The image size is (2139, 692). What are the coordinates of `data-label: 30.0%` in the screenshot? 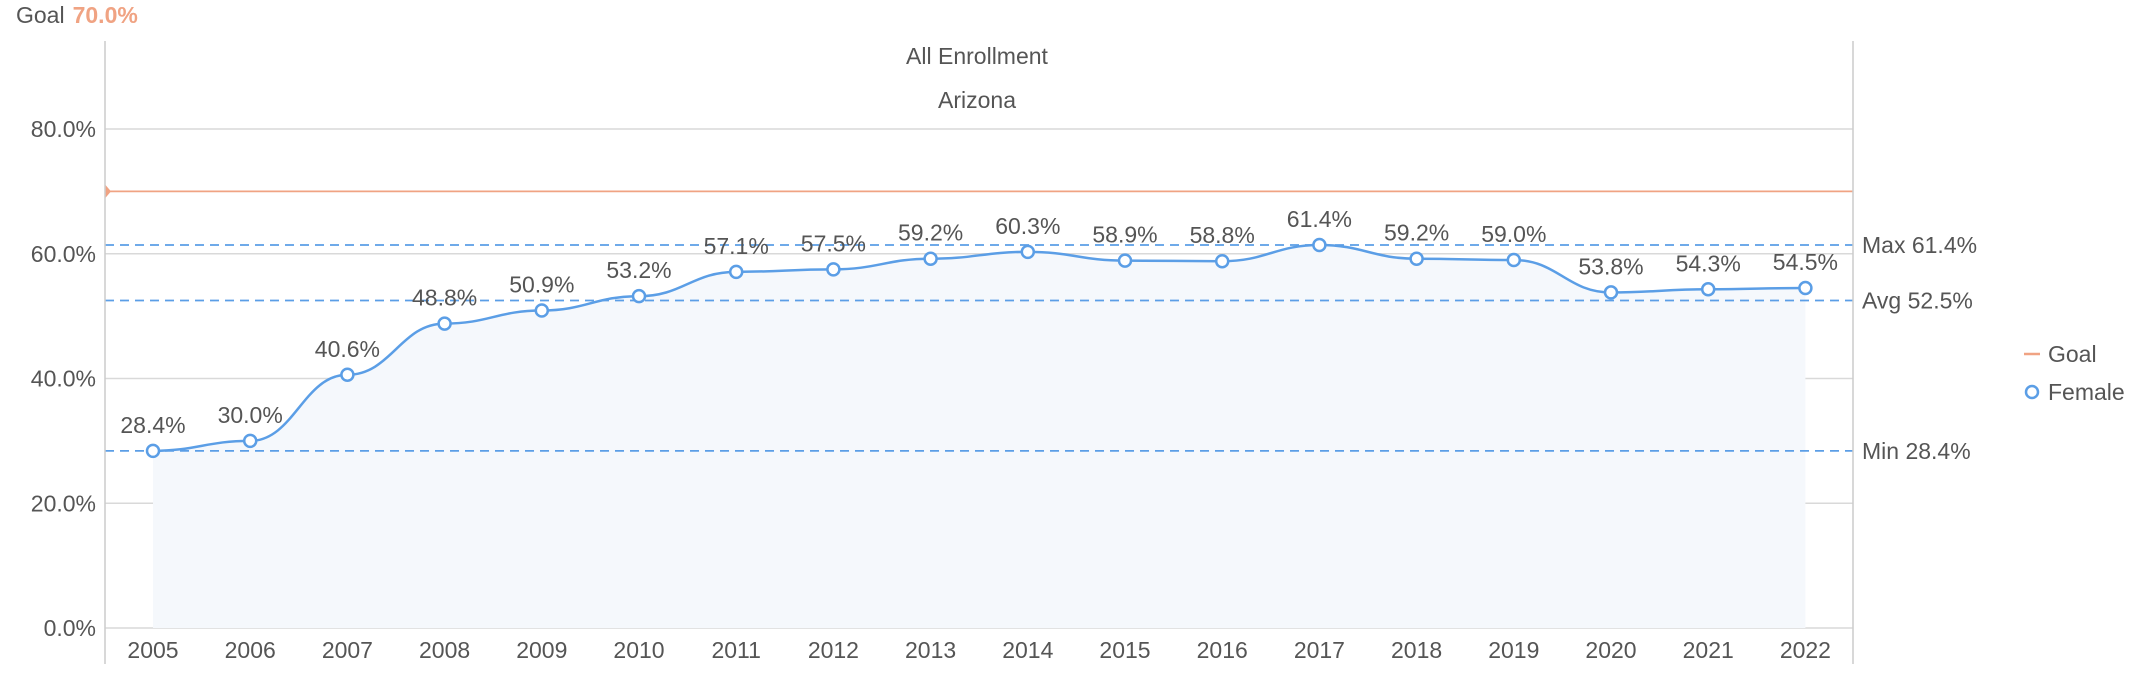 It's located at (250, 415).